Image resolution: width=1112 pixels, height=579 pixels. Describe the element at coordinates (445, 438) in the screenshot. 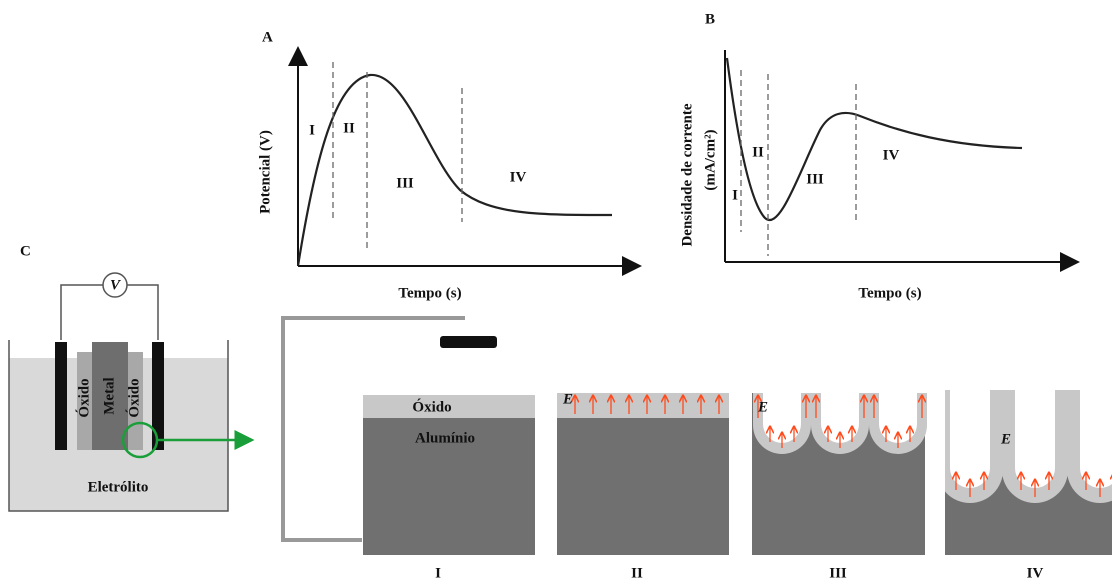

I see `aluminum-label: Alumínio` at that location.